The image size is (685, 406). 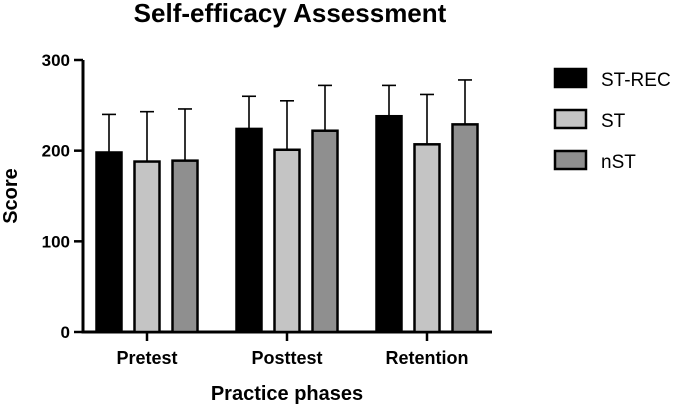 What do you see at coordinates (249, 230) in the screenshot?
I see `bar-st-rec-posttest` at bounding box center [249, 230].